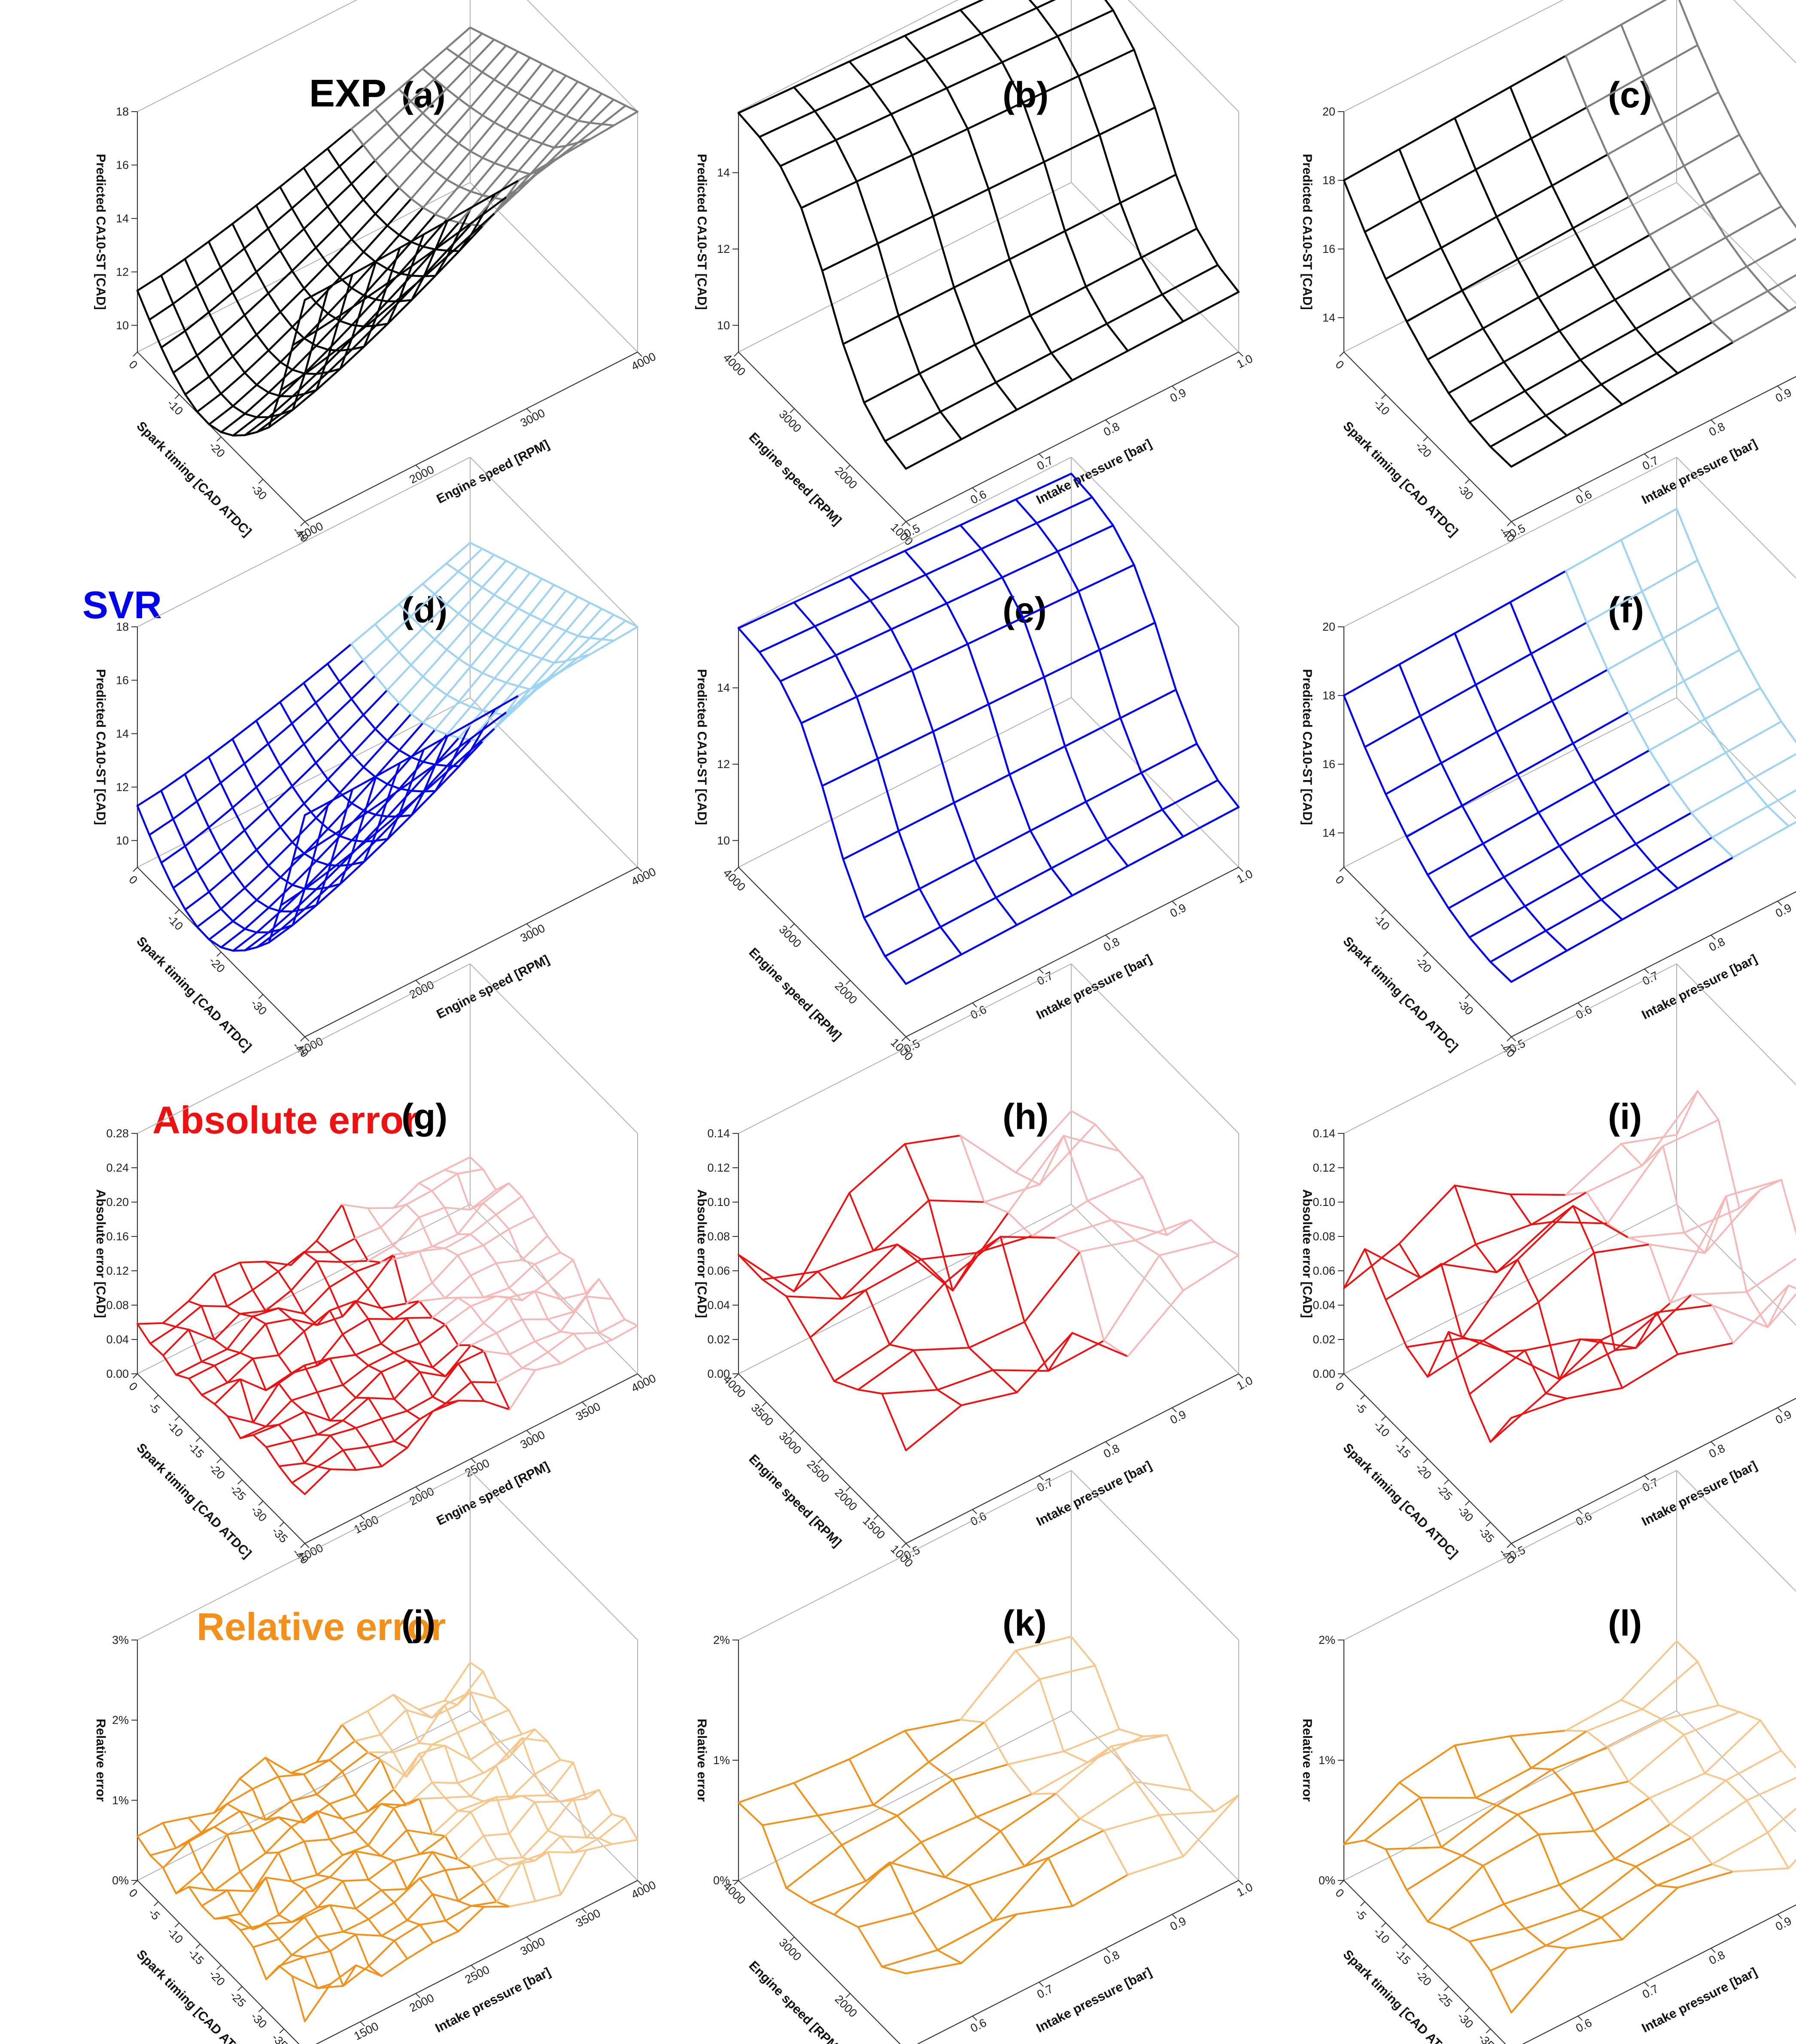 The image size is (1796, 2044). I want to click on panel-label: (c), so click(1630, 95).